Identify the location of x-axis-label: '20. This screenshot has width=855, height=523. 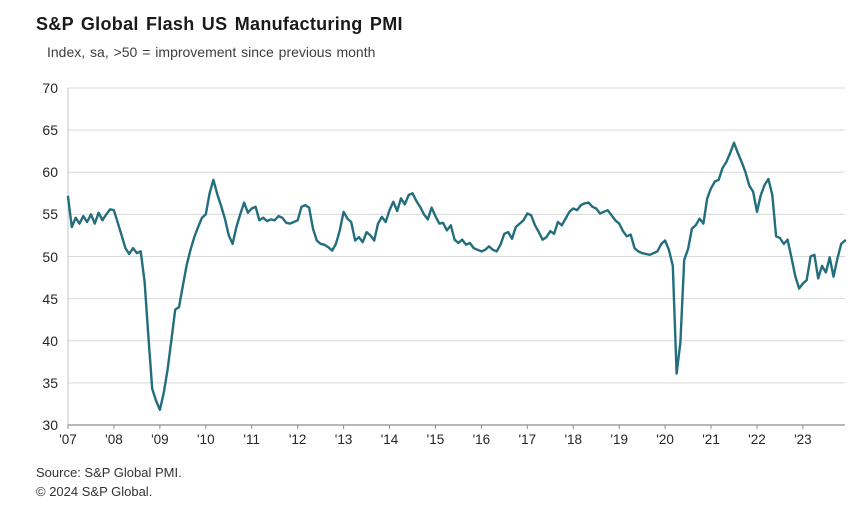
(665, 439).